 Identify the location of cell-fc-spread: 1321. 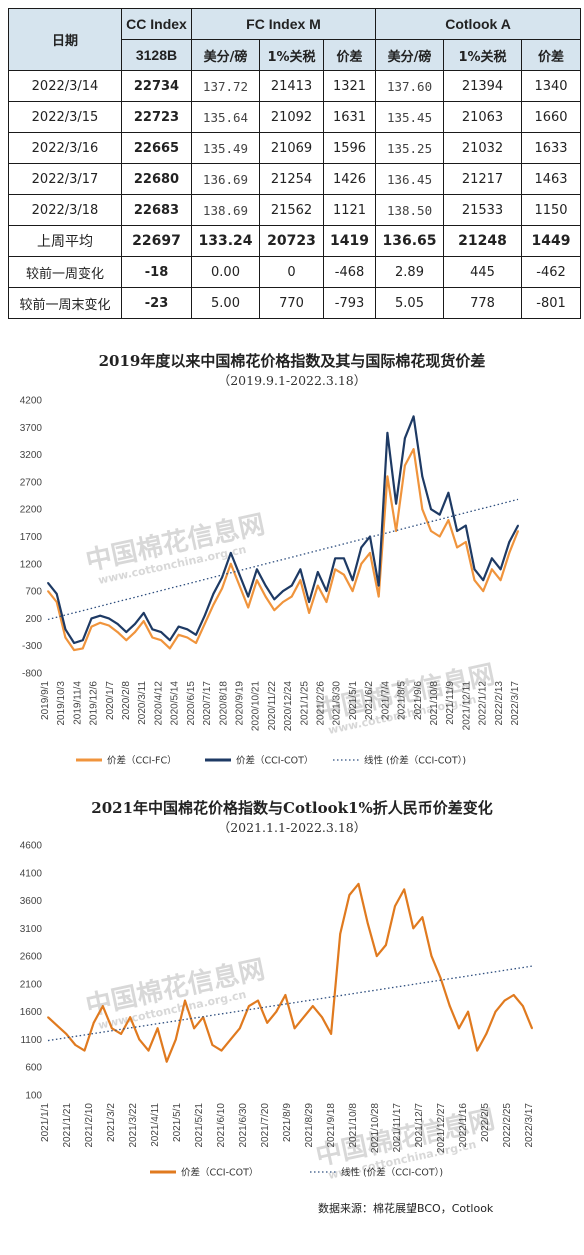
(349, 86).